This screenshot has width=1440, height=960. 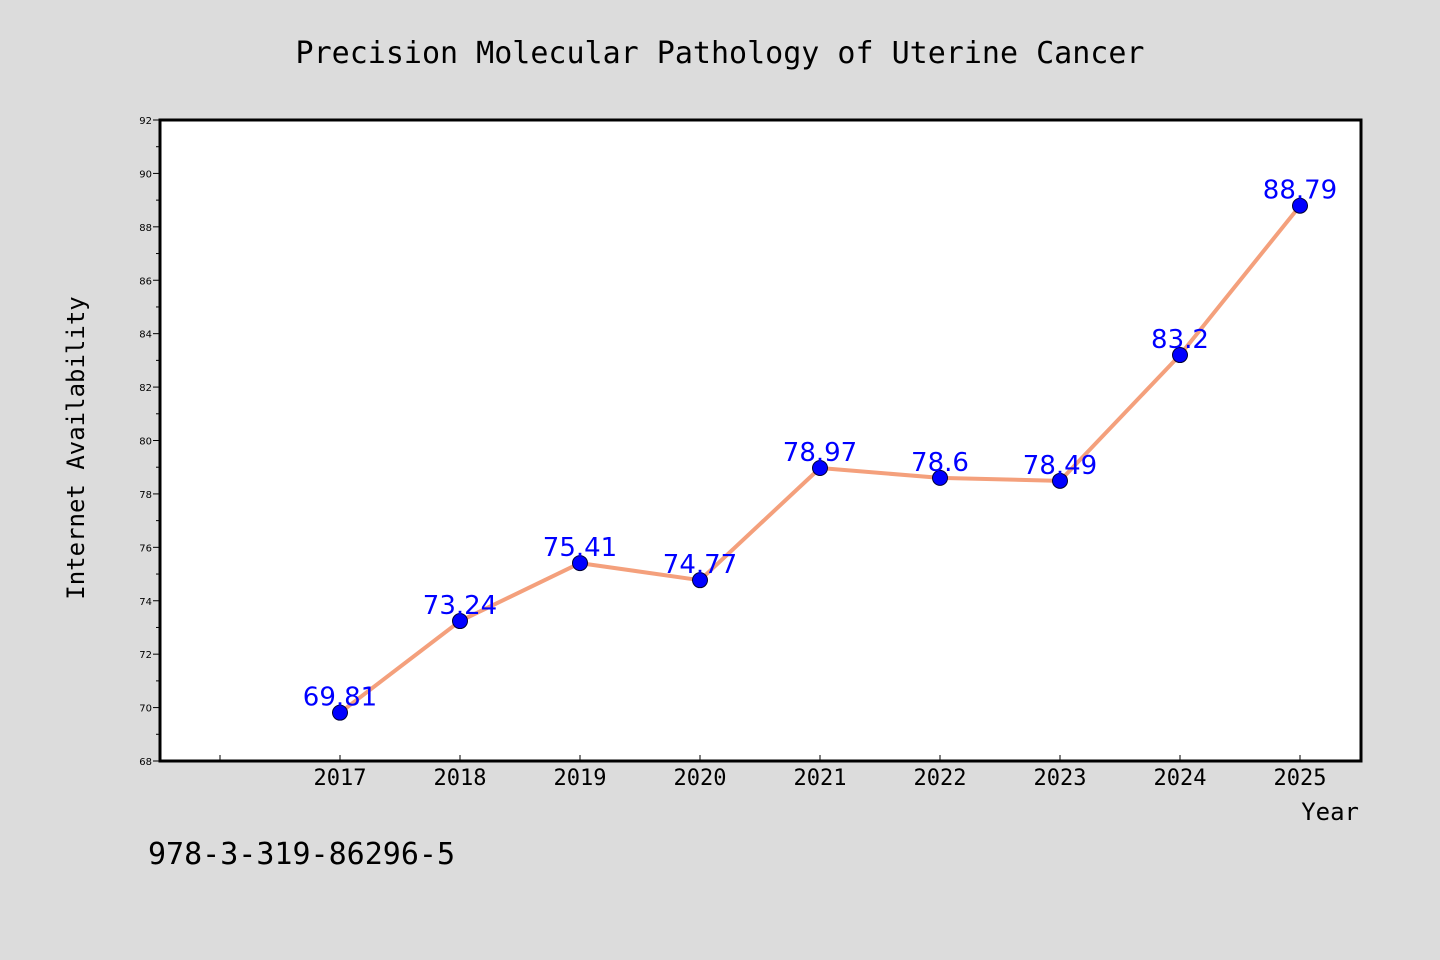 I want to click on footer-isbn: 978-3-319-86296-5, so click(x=301, y=854).